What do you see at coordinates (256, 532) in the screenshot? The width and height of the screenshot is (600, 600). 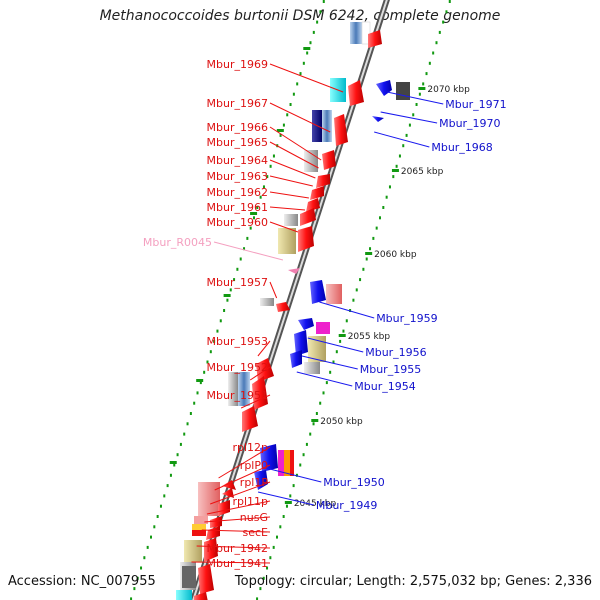 I see `gene-label-left: secE` at bounding box center [256, 532].